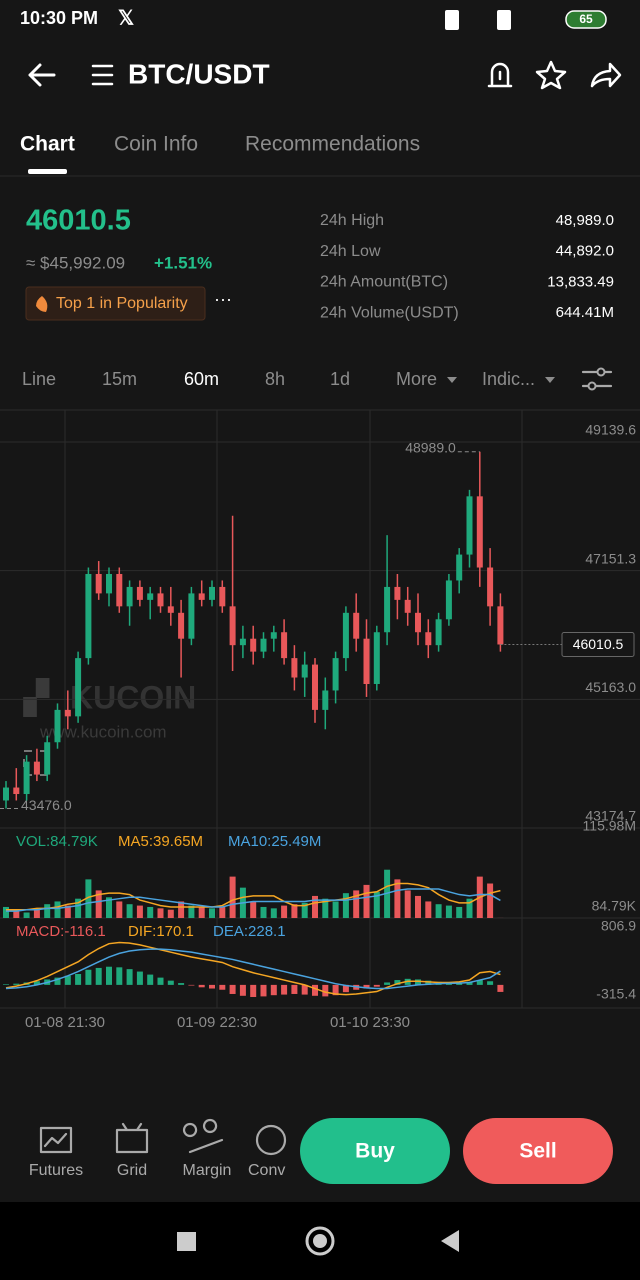 The image size is (640, 1280). What do you see at coordinates (132, 1170) in the screenshot?
I see `nav-label: Grid` at bounding box center [132, 1170].